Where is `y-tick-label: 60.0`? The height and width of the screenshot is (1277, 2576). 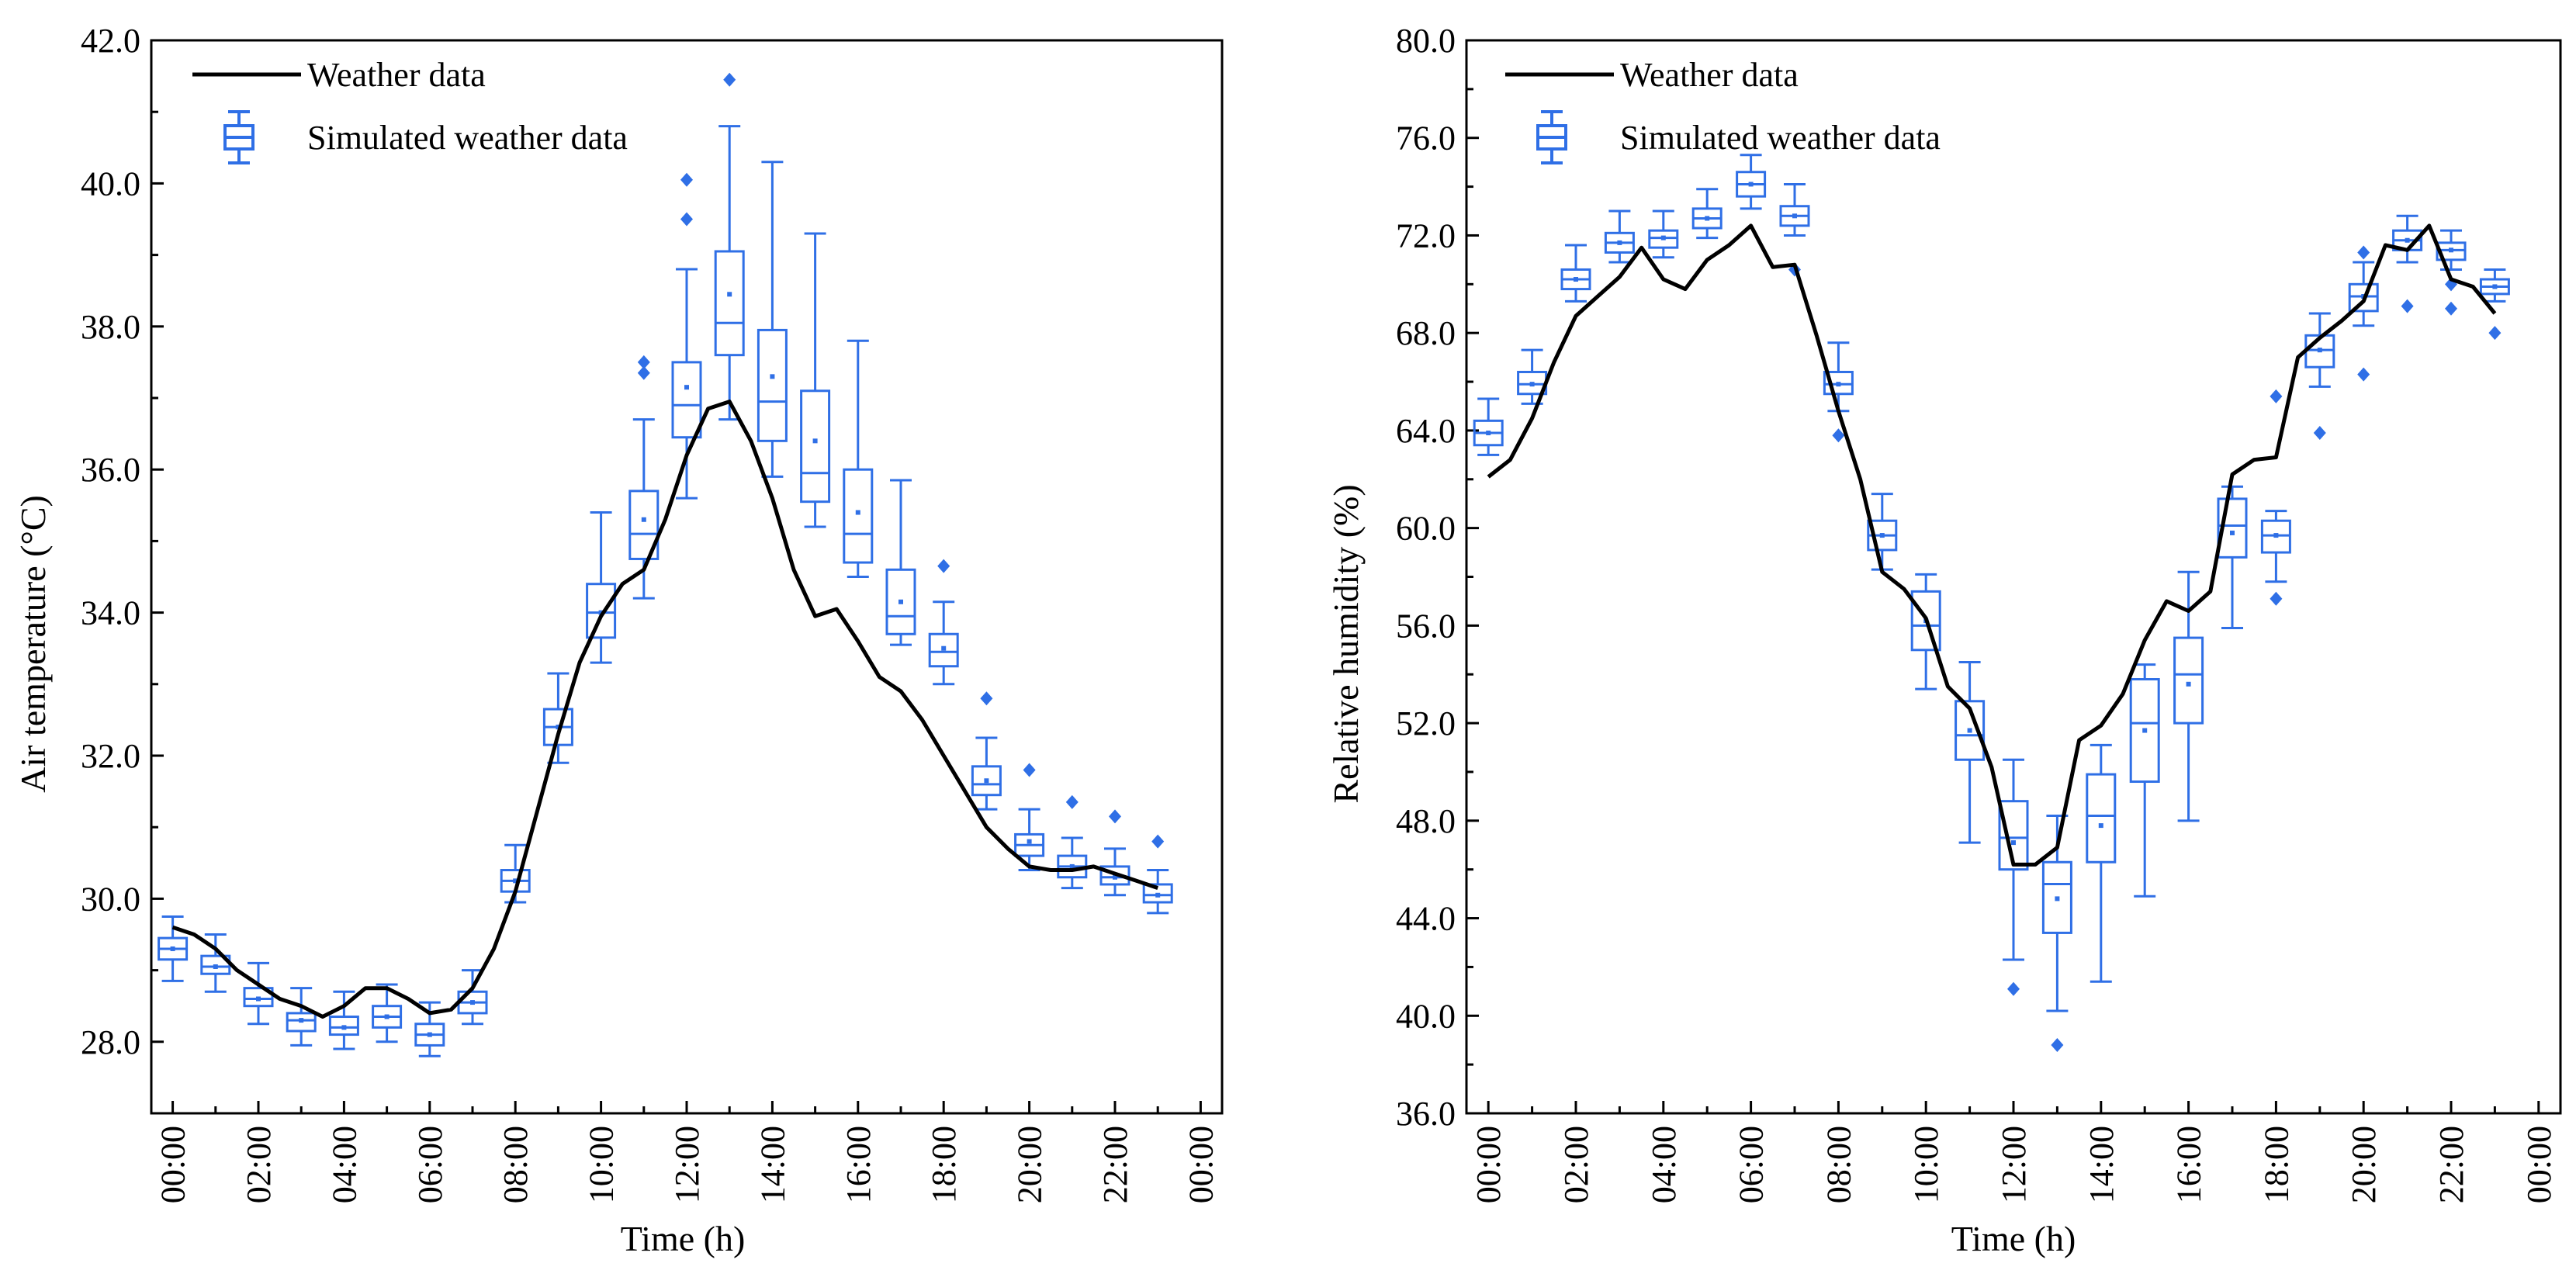
y-tick-label: 60.0 is located at coordinates (1426, 529).